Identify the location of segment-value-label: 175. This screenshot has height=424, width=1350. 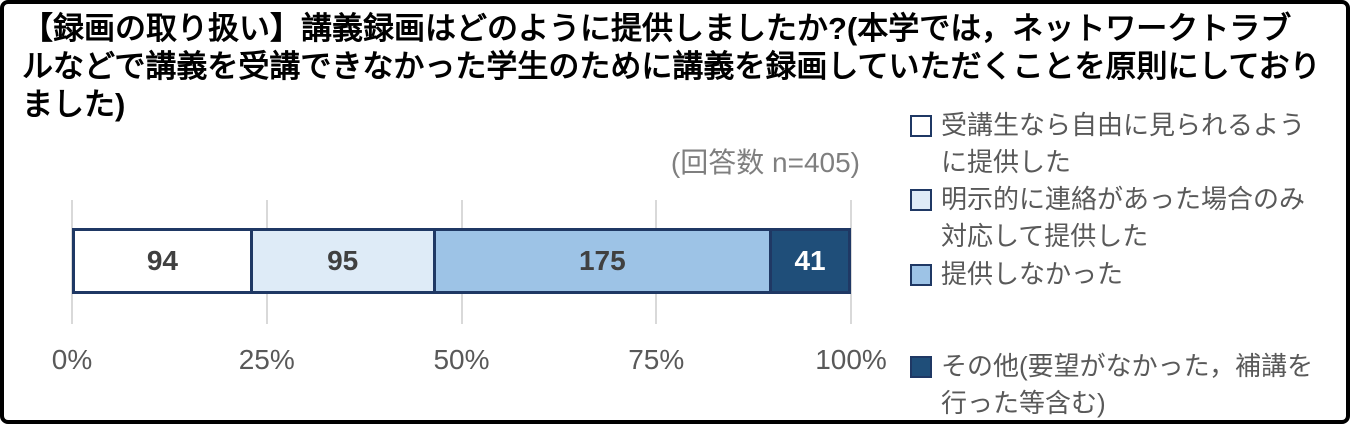
(602, 260).